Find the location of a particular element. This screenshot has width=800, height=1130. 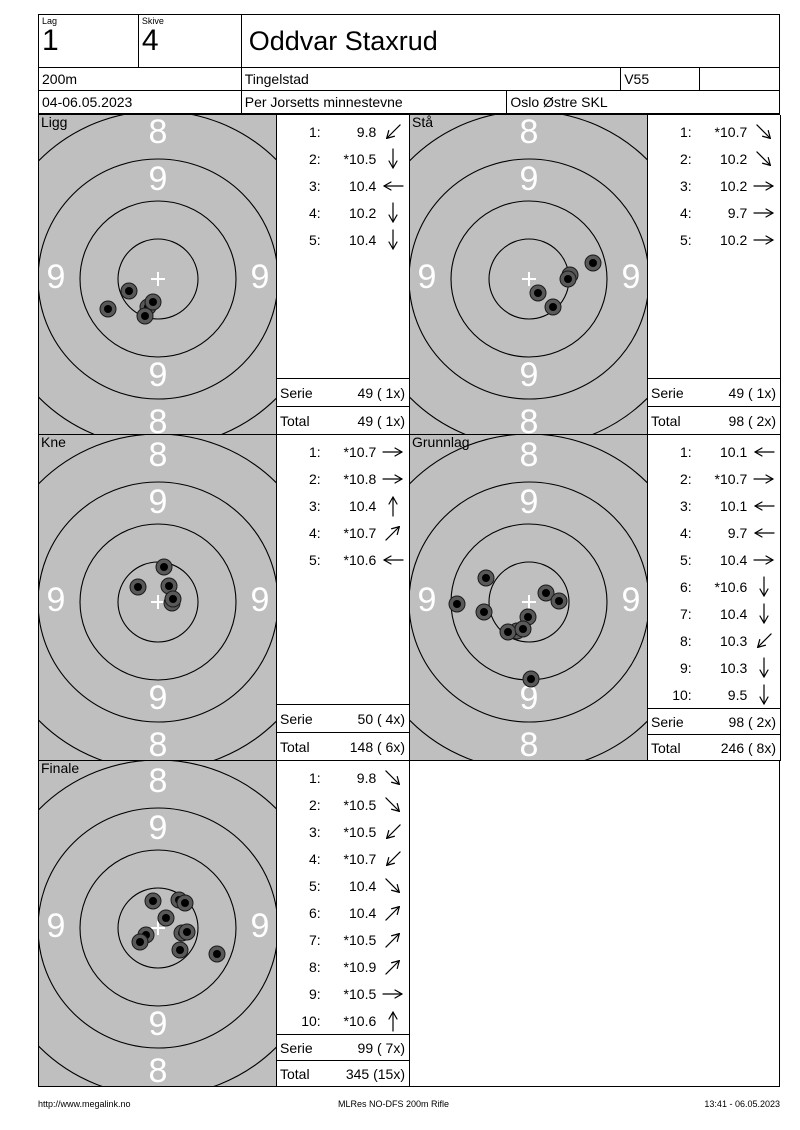

total-row: Total 345 (15x) is located at coordinates (343, 1073).